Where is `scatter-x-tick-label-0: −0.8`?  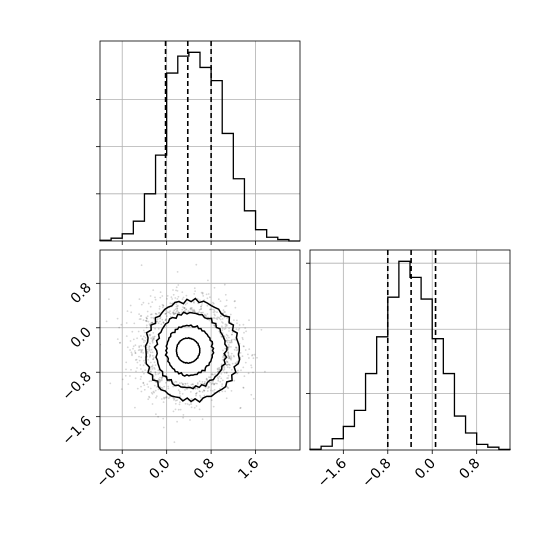 scatter-x-tick-label-0: −0.8 is located at coordinates (111, 473).